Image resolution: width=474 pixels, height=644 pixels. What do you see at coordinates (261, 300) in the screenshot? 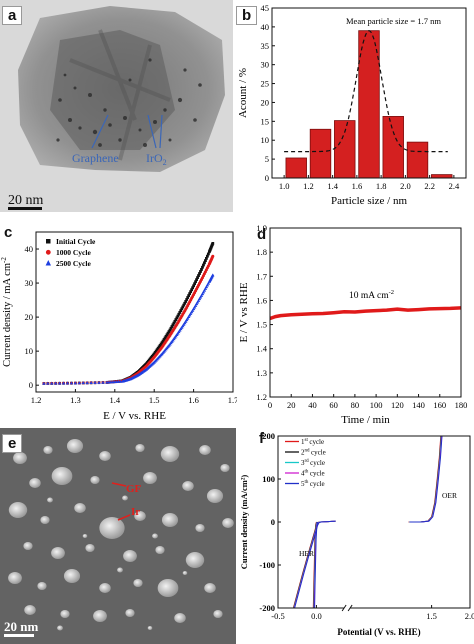
I see `y-tick-label: 1.6` at bounding box center [261, 300].